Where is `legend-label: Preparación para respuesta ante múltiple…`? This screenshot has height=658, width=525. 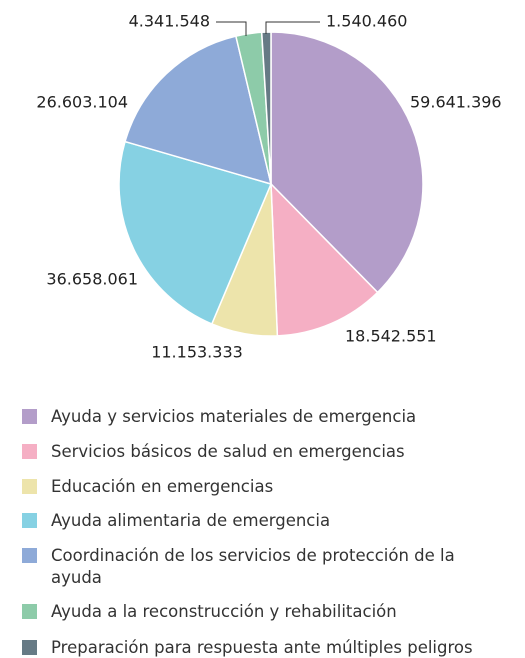 legend-label: Preparación para respuesta ante múltiple… is located at coordinates (262, 647).